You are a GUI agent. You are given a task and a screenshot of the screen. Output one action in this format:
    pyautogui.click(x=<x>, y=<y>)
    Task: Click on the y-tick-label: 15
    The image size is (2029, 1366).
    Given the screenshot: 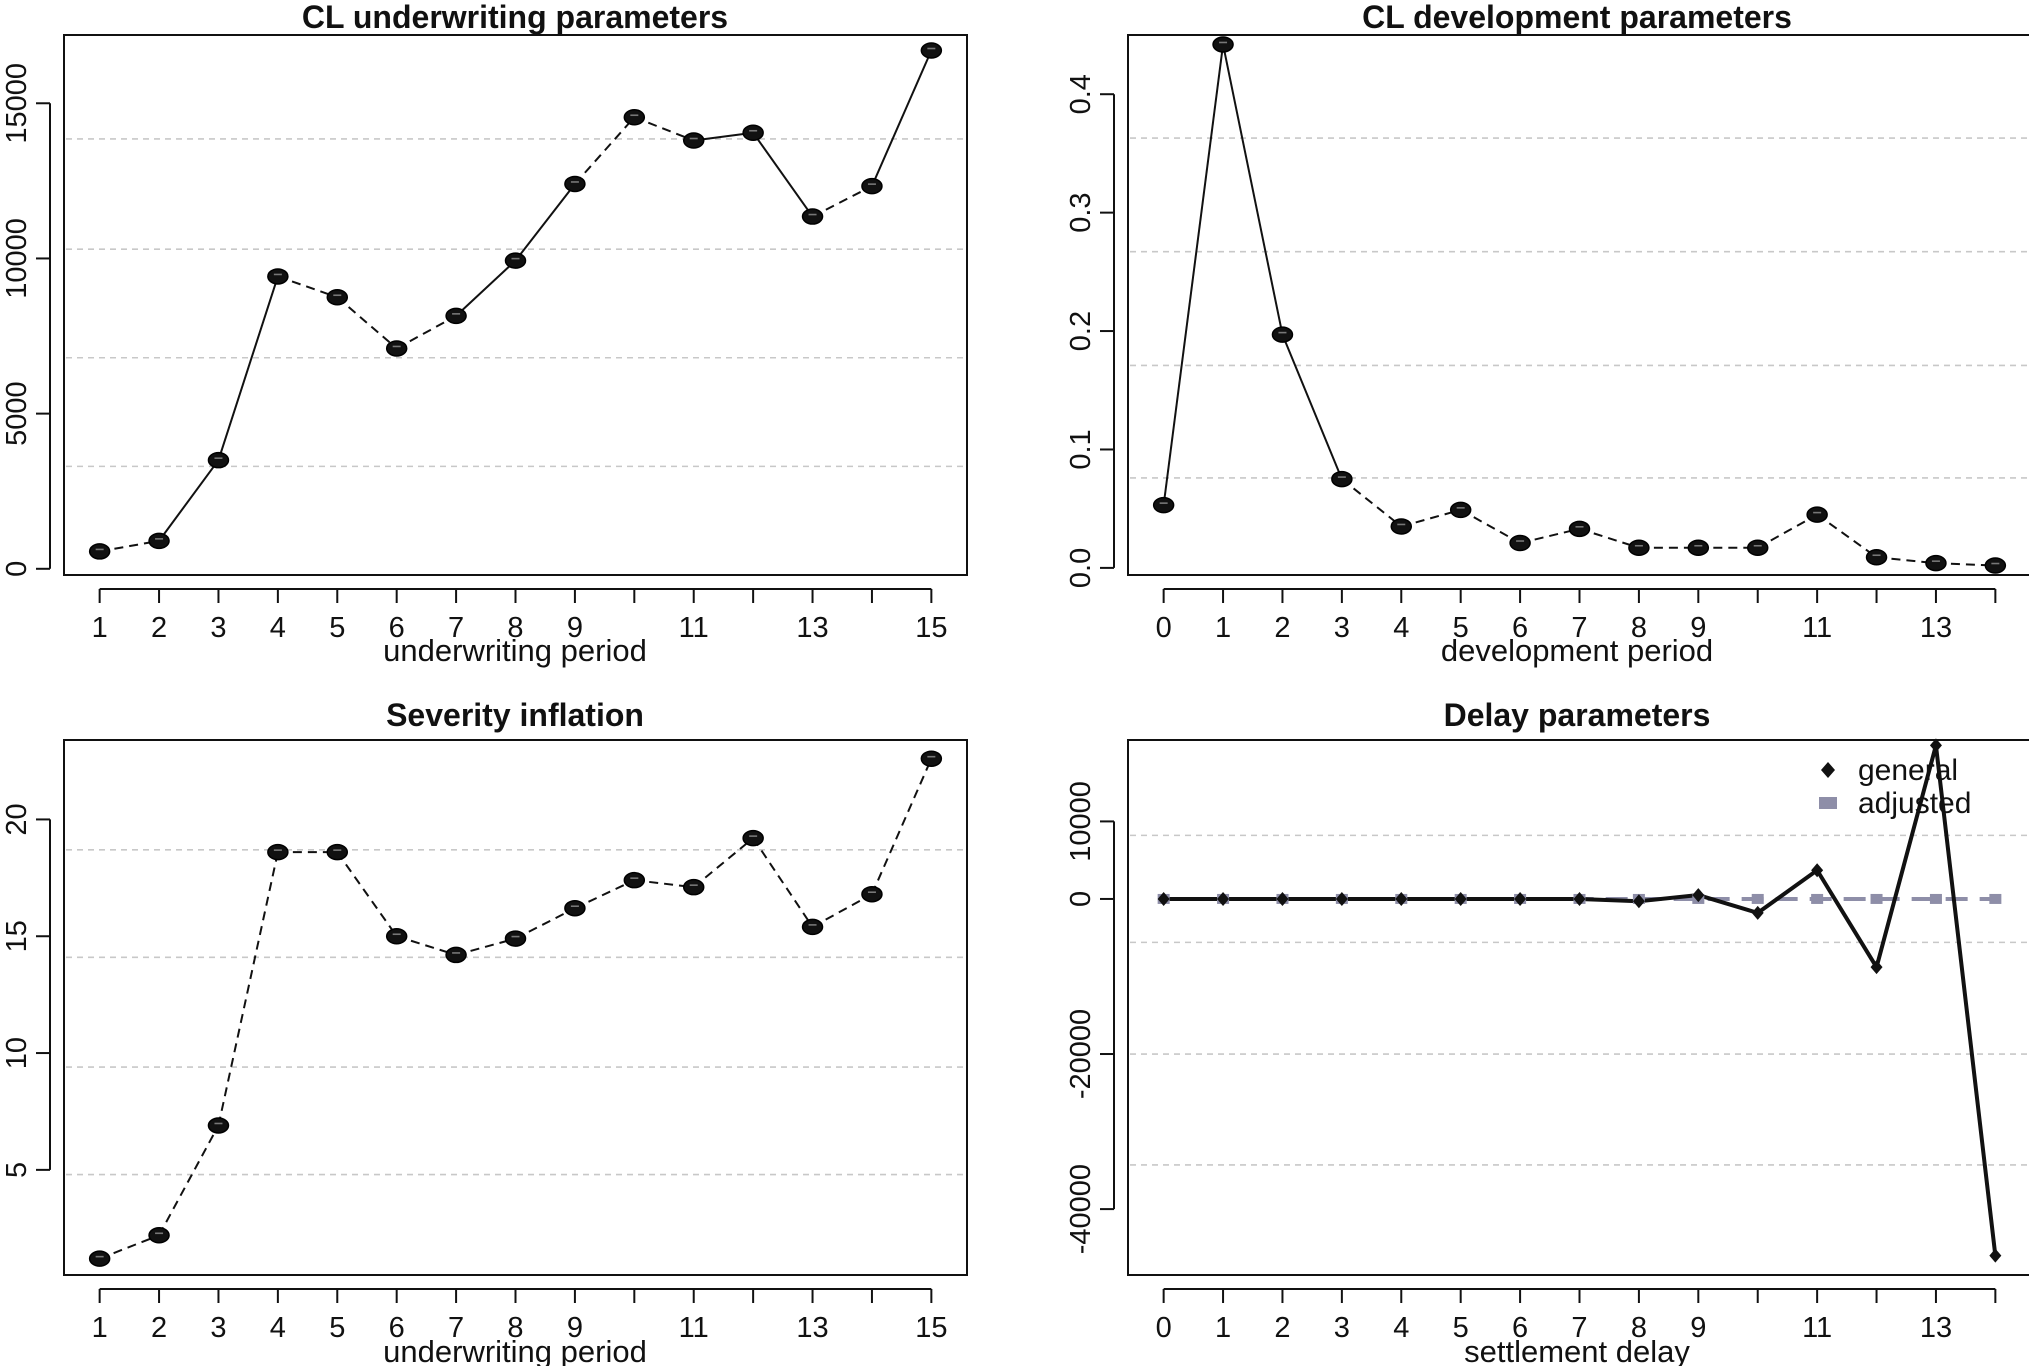 What is the action you would take?
    pyautogui.click(x=17, y=936)
    